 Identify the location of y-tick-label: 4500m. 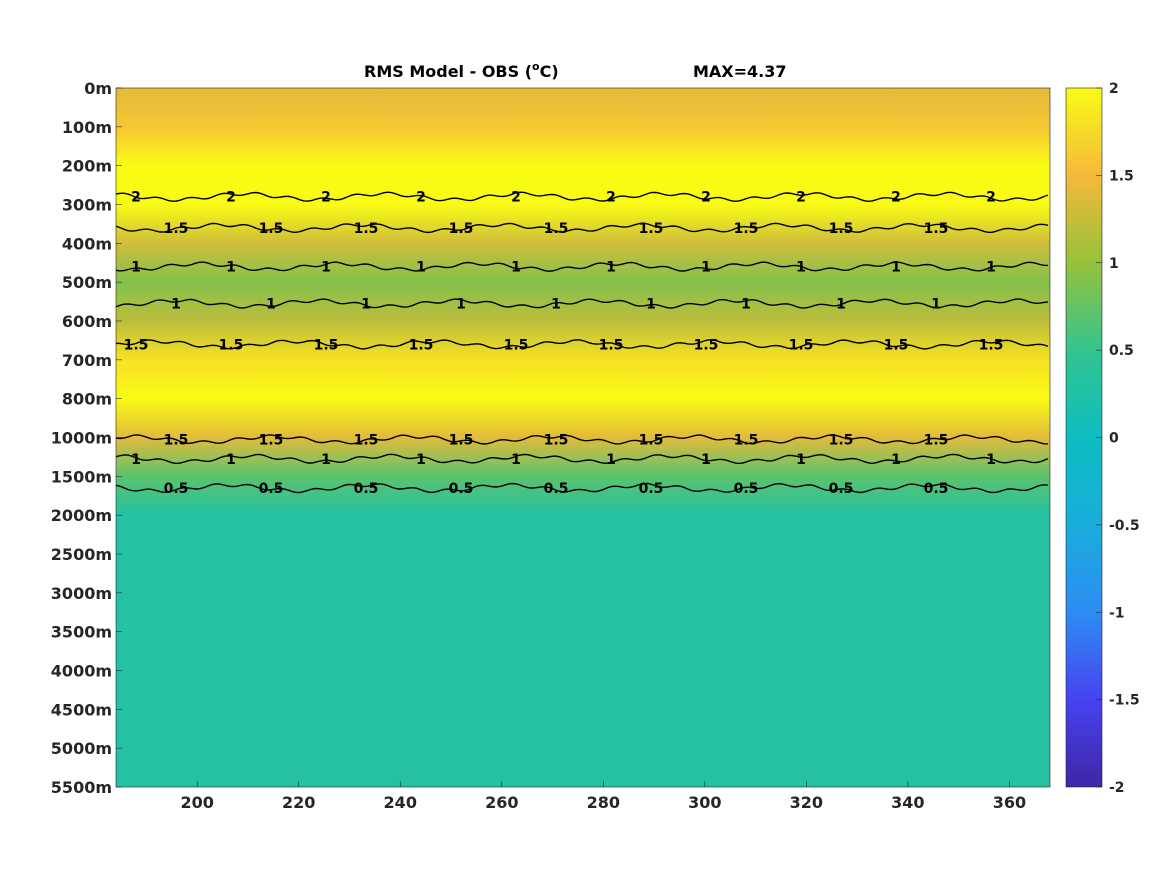
(81, 709).